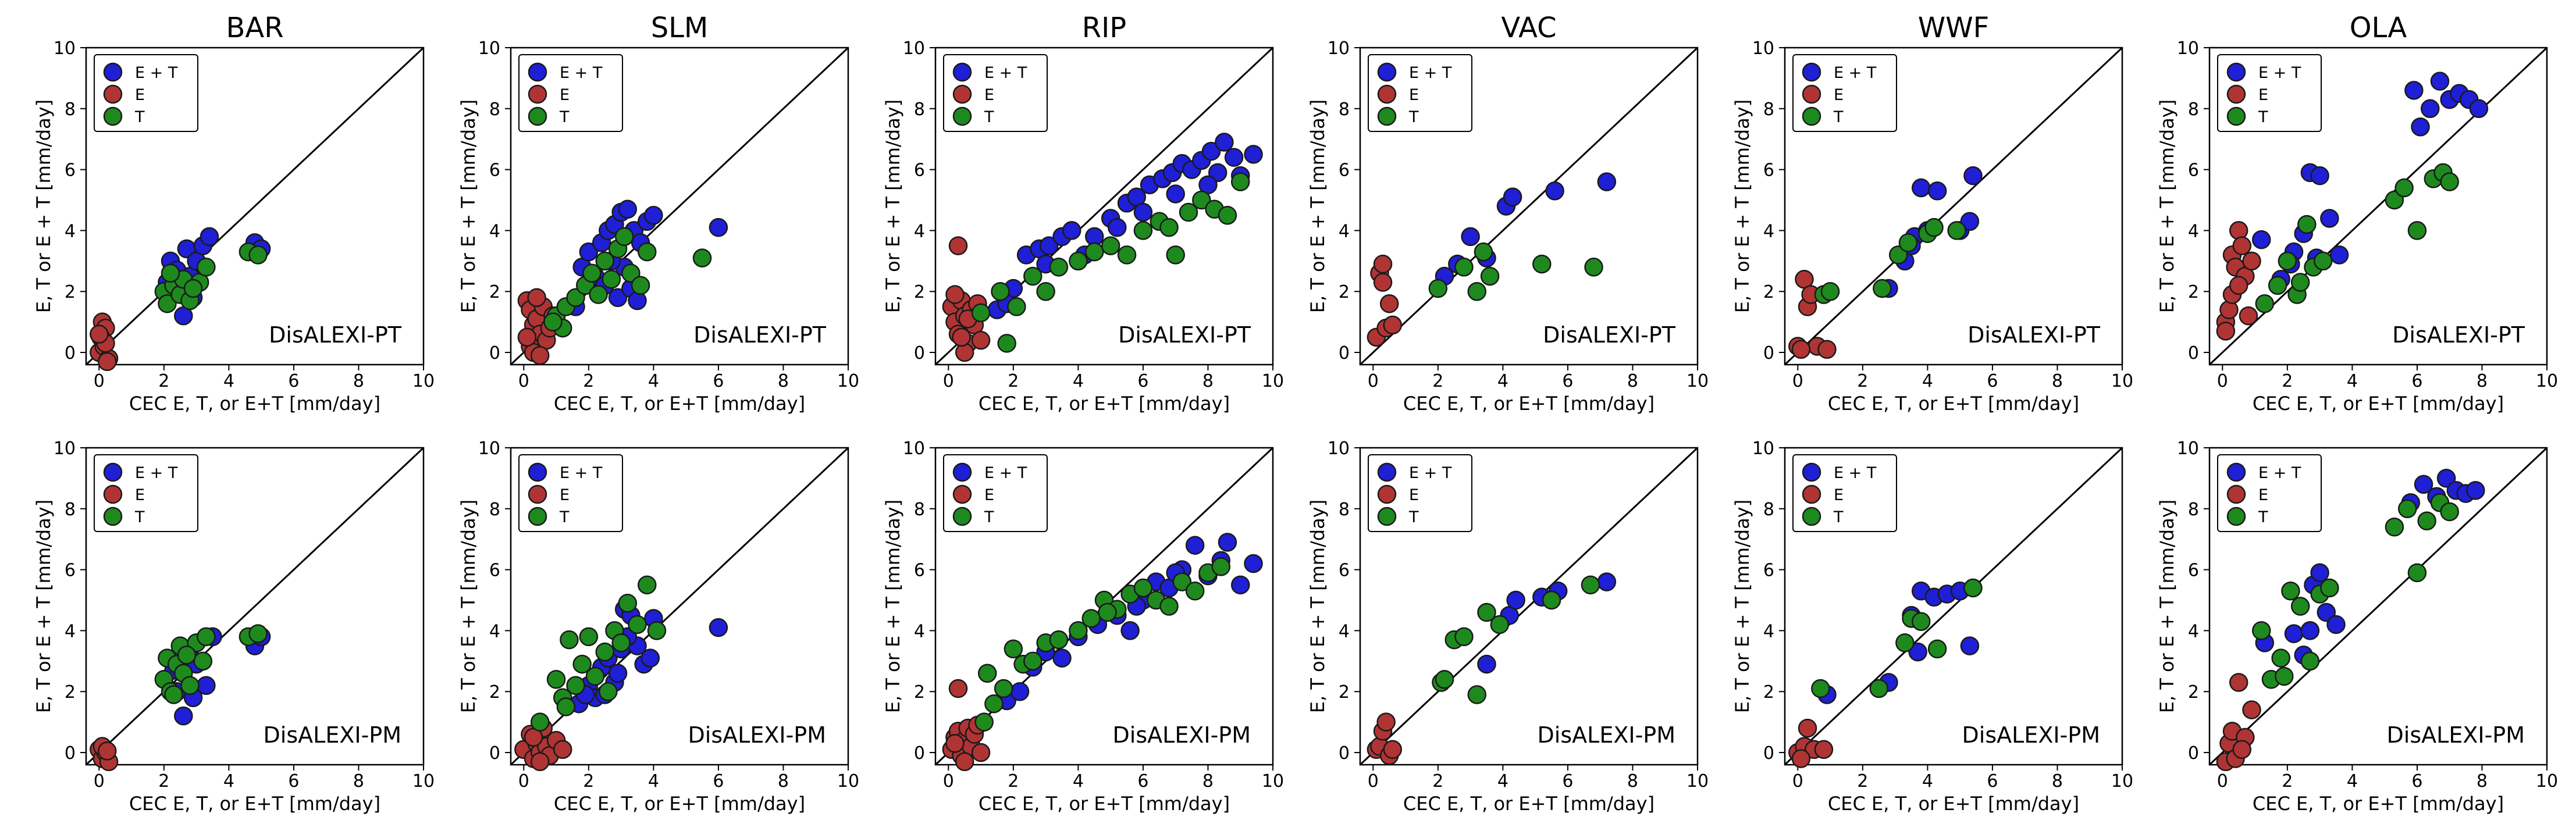 This screenshot has height=838, width=2576. Describe the element at coordinates (1529, 206) in the screenshot. I see `one-to-one-line` at that location.